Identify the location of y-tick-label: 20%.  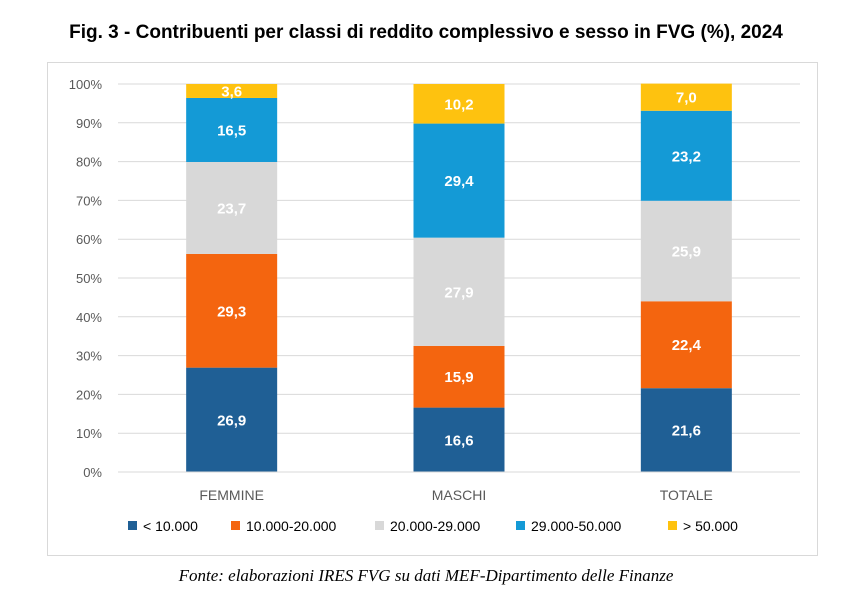
(89, 394).